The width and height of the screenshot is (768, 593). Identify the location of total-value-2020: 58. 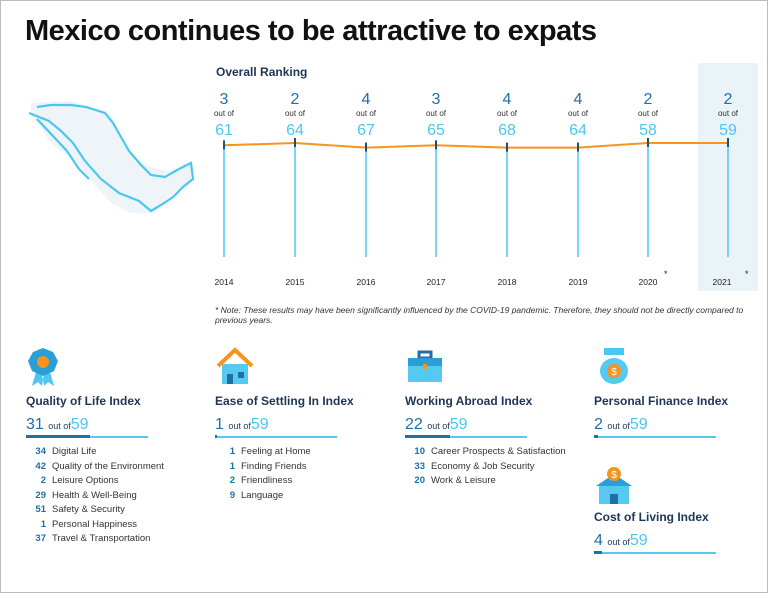
(648, 130).